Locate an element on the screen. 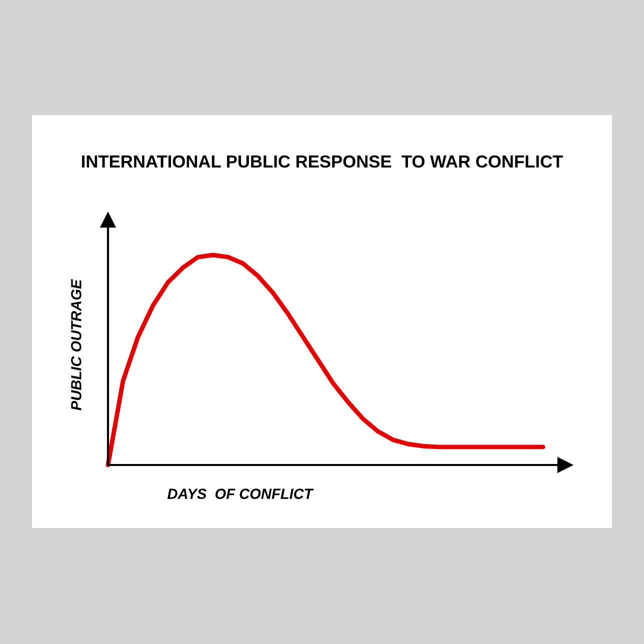 The width and height of the screenshot is (644, 644). y-axis-title: PUBLIC OUTRAGE is located at coordinates (76, 344).